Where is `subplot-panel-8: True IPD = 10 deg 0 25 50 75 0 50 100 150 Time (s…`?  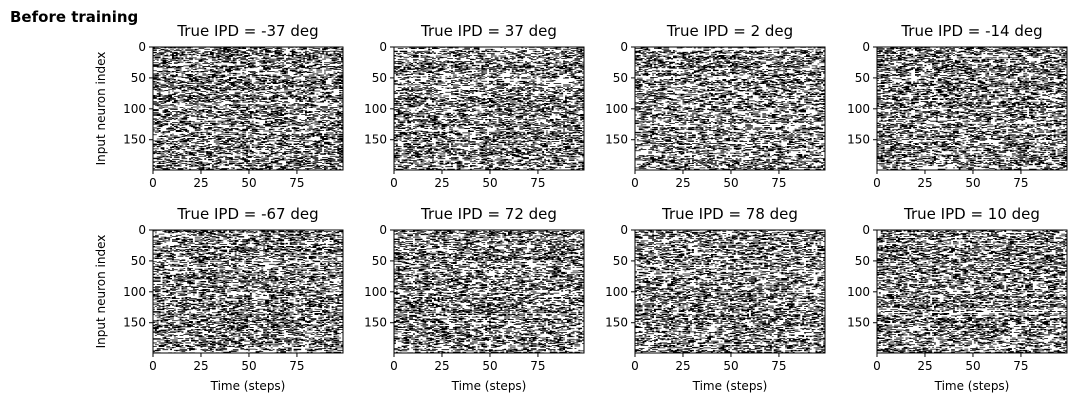 subplot-panel-8: True IPD = 10 deg 0 25 50 75 0 50 100 150 Time (s… is located at coordinates (941, 306).